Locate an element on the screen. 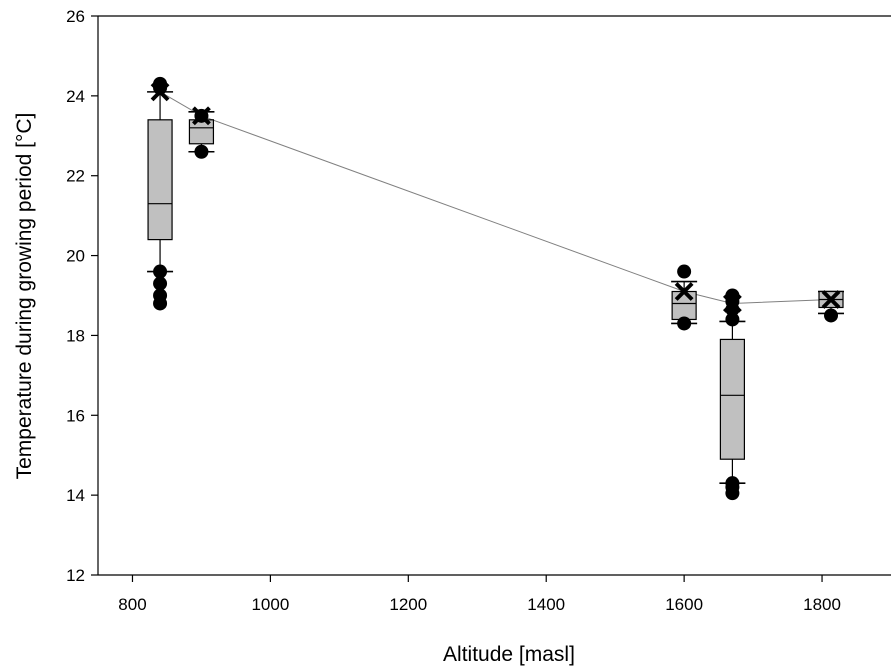 This screenshot has height=669, width=891. x-tick-label: 800 is located at coordinates (132, 604).